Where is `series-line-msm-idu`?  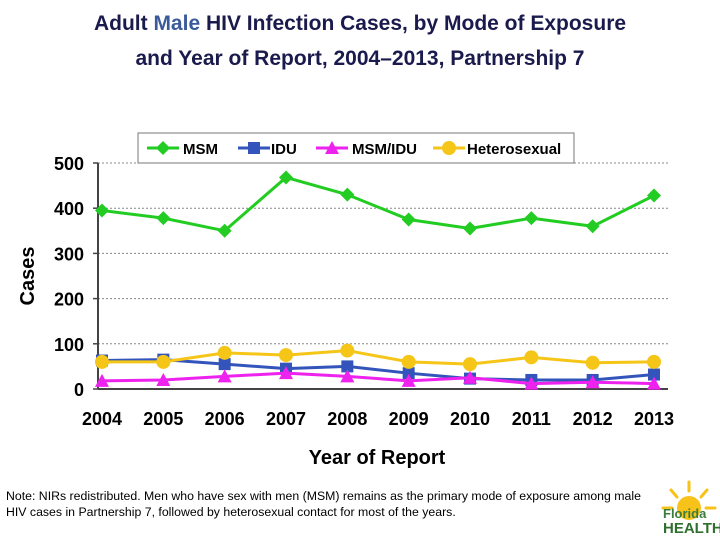 series-line-msm-idu is located at coordinates (378, 378).